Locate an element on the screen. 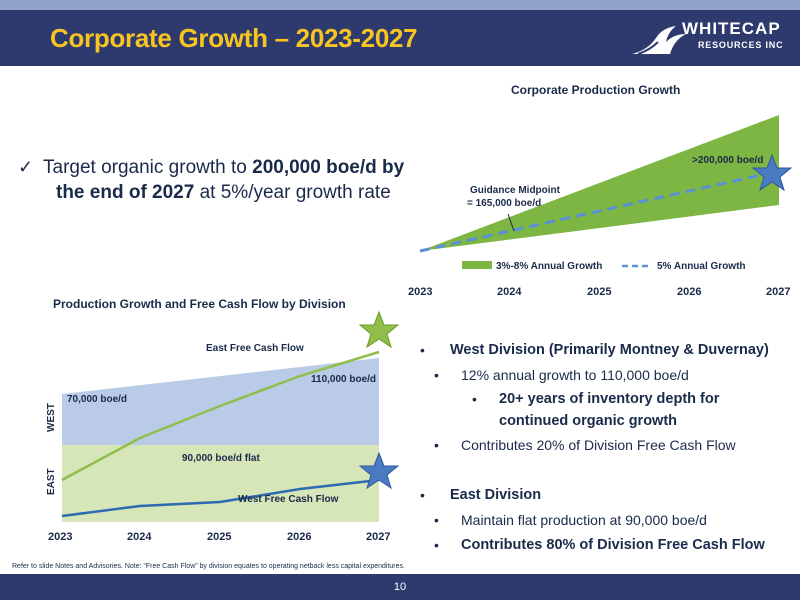  guidance-label-1: Guidance Midpoint is located at coordinates (515, 190).